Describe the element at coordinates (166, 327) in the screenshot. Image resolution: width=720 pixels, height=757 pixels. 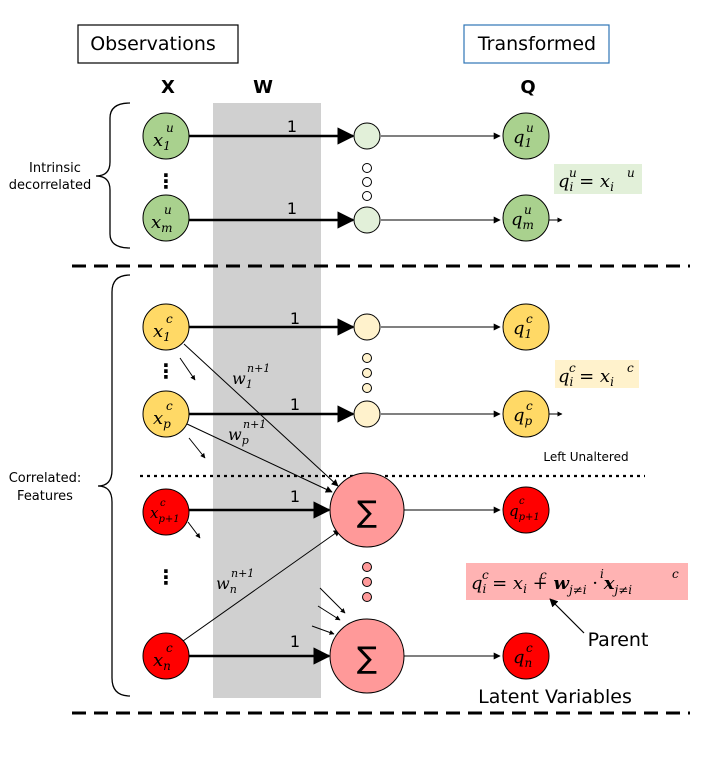
I see `node-x1c` at that location.